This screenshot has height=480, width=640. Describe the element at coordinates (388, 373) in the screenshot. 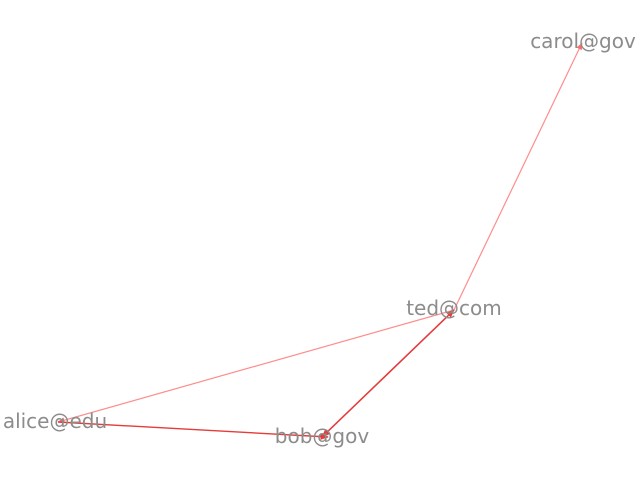

I see `edge-ted-bob` at that location.